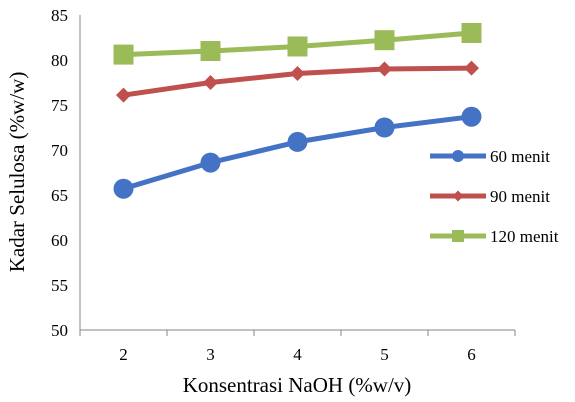  What do you see at coordinates (520, 196) in the screenshot?
I see `legend-label: 90 menit` at bounding box center [520, 196].